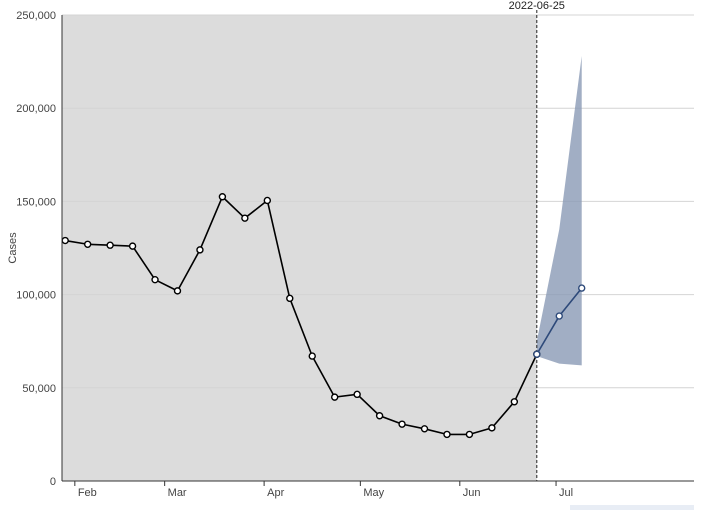 Image resolution: width=720 pixels, height=519 pixels. Describe the element at coordinates (39, 389) in the screenshot. I see `y-tick-label-1: 50,000` at that location.